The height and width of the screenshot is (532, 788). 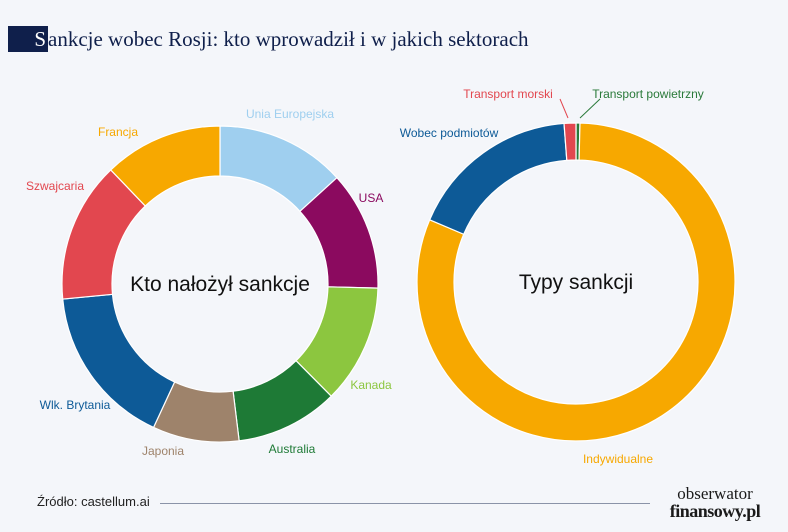 I want to click on slice-francja, so click(x=165, y=166).